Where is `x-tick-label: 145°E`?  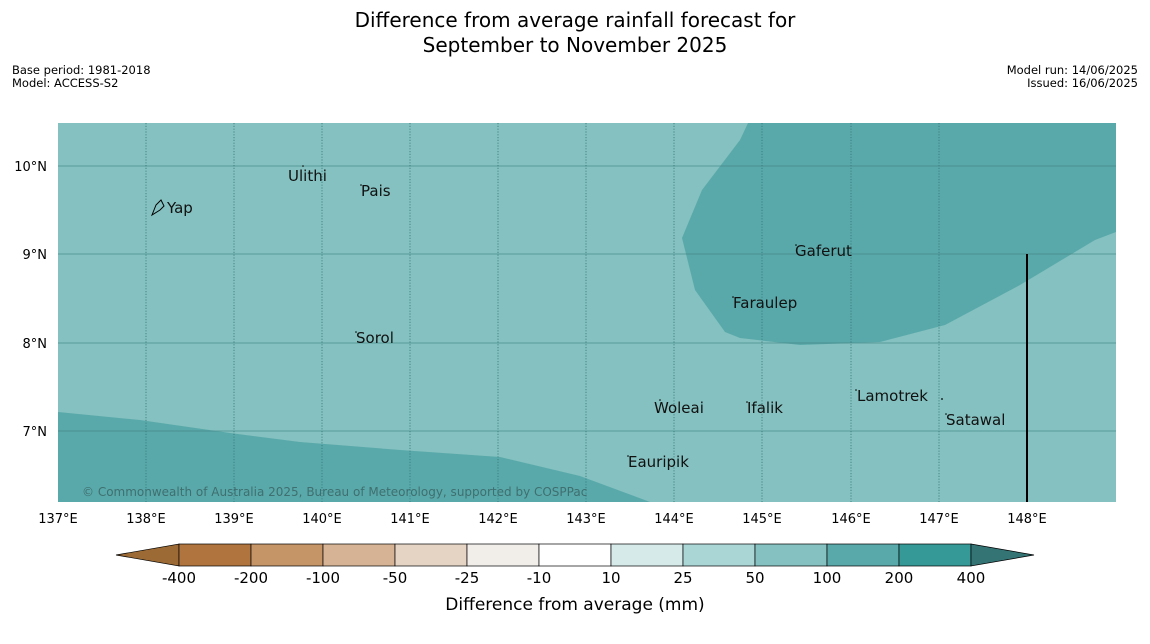 x-tick-label: 145°E is located at coordinates (762, 519).